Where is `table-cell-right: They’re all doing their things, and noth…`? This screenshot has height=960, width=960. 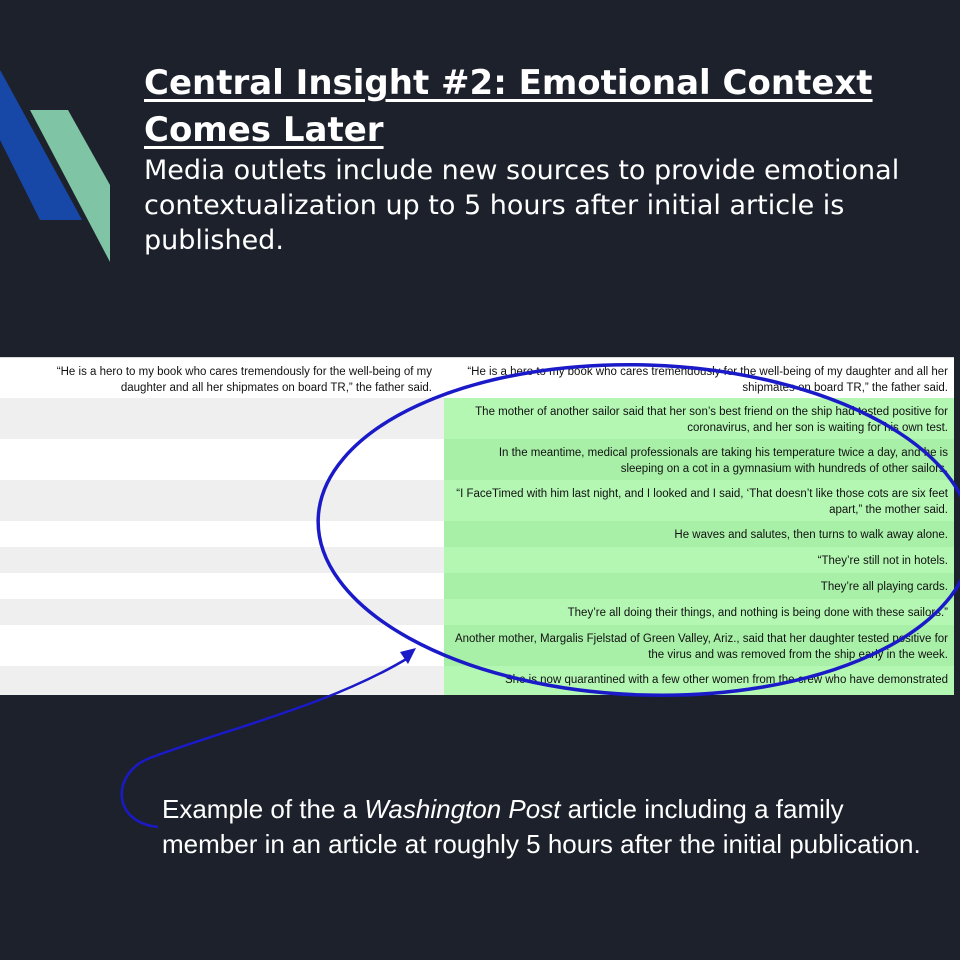 table-cell-right: They’re all doing their things, and noth… is located at coordinates (699, 612).